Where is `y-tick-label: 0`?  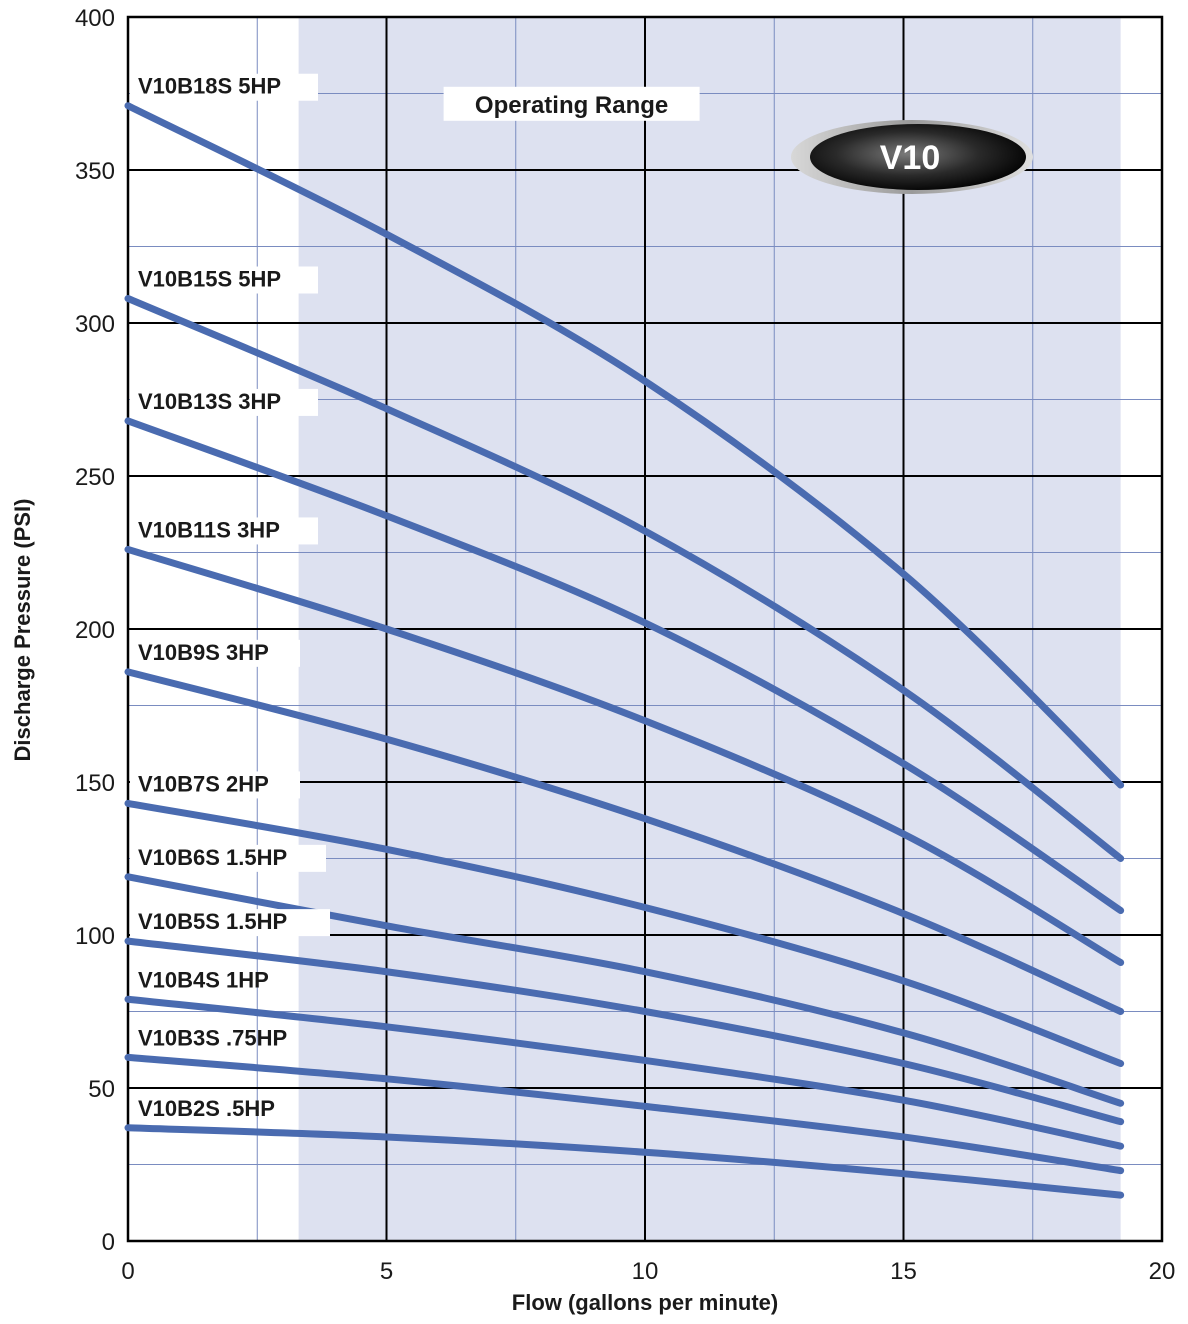
y-tick-label: 0 is located at coordinates (108, 1242).